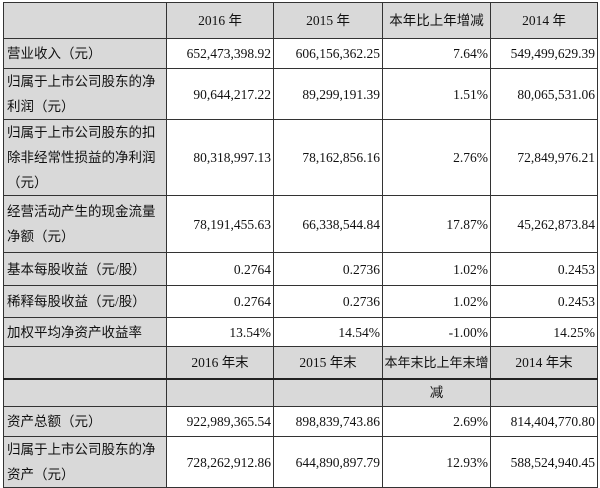 Image resolution: width=600 pixels, height=488 pixels. Describe the element at coordinates (436, 421) in the screenshot. I see `value-cell: 2.69%` at that location.